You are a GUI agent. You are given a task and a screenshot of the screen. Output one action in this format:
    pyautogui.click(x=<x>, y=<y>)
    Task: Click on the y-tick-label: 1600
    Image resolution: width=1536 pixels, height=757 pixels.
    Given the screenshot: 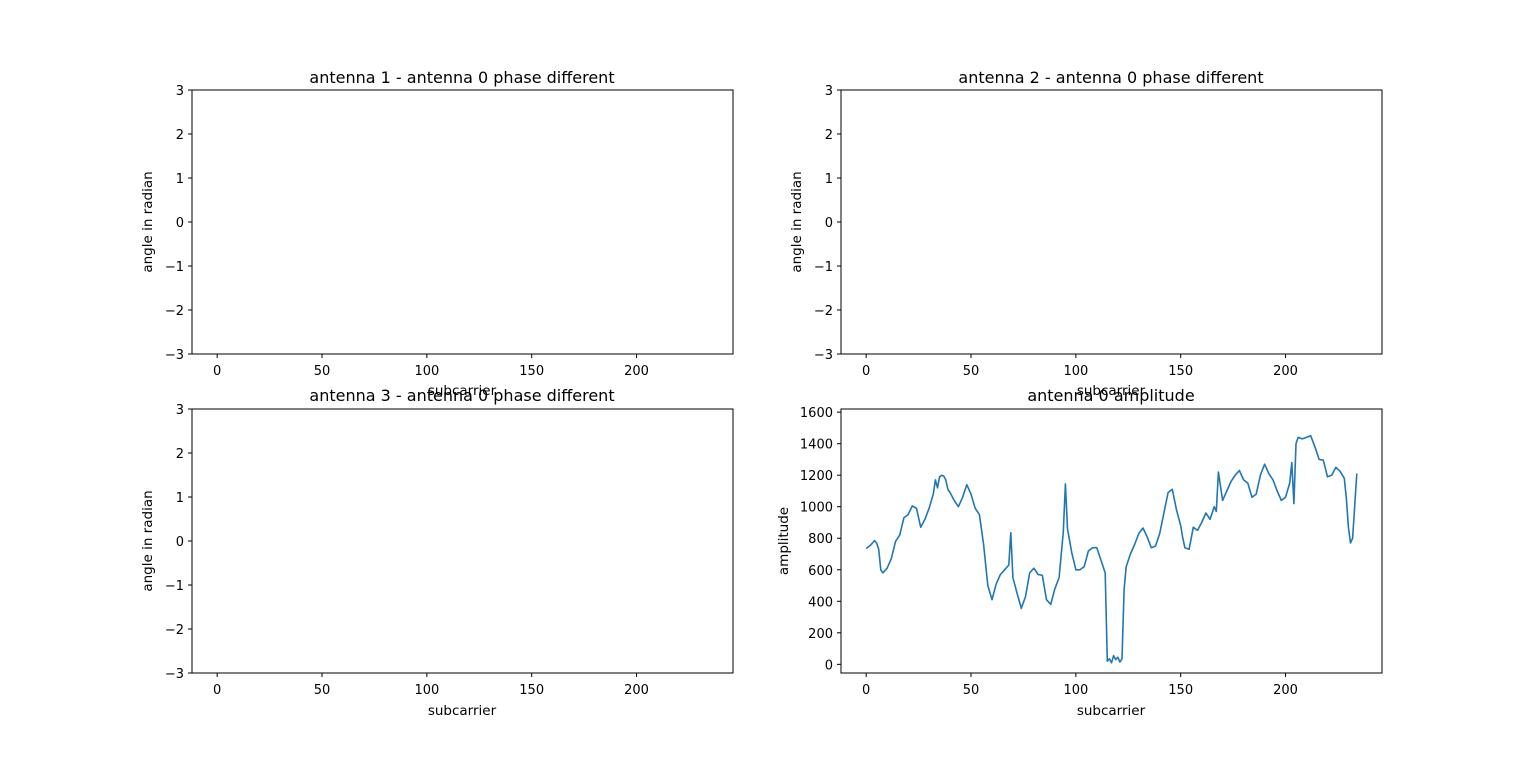 What is the action you would take?
    pyautogui.click(x=816, y=413)
    